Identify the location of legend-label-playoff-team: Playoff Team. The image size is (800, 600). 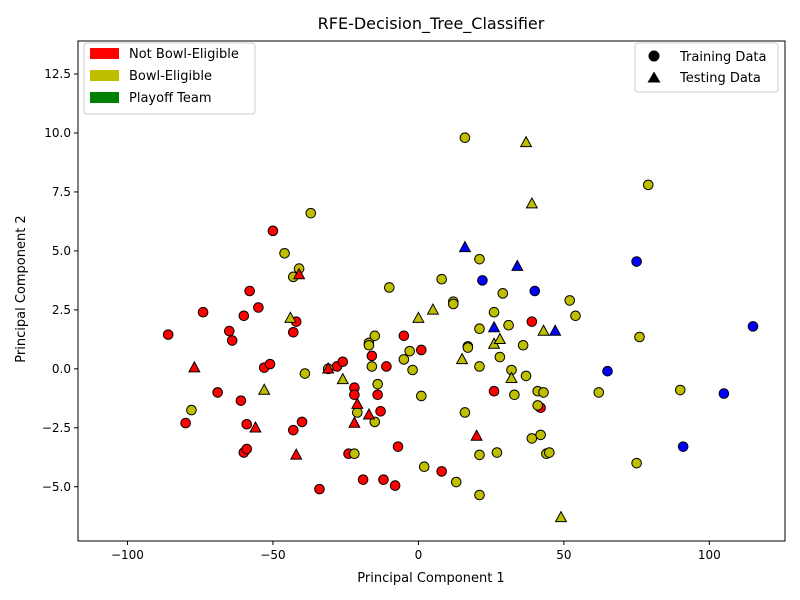
(170, 98).